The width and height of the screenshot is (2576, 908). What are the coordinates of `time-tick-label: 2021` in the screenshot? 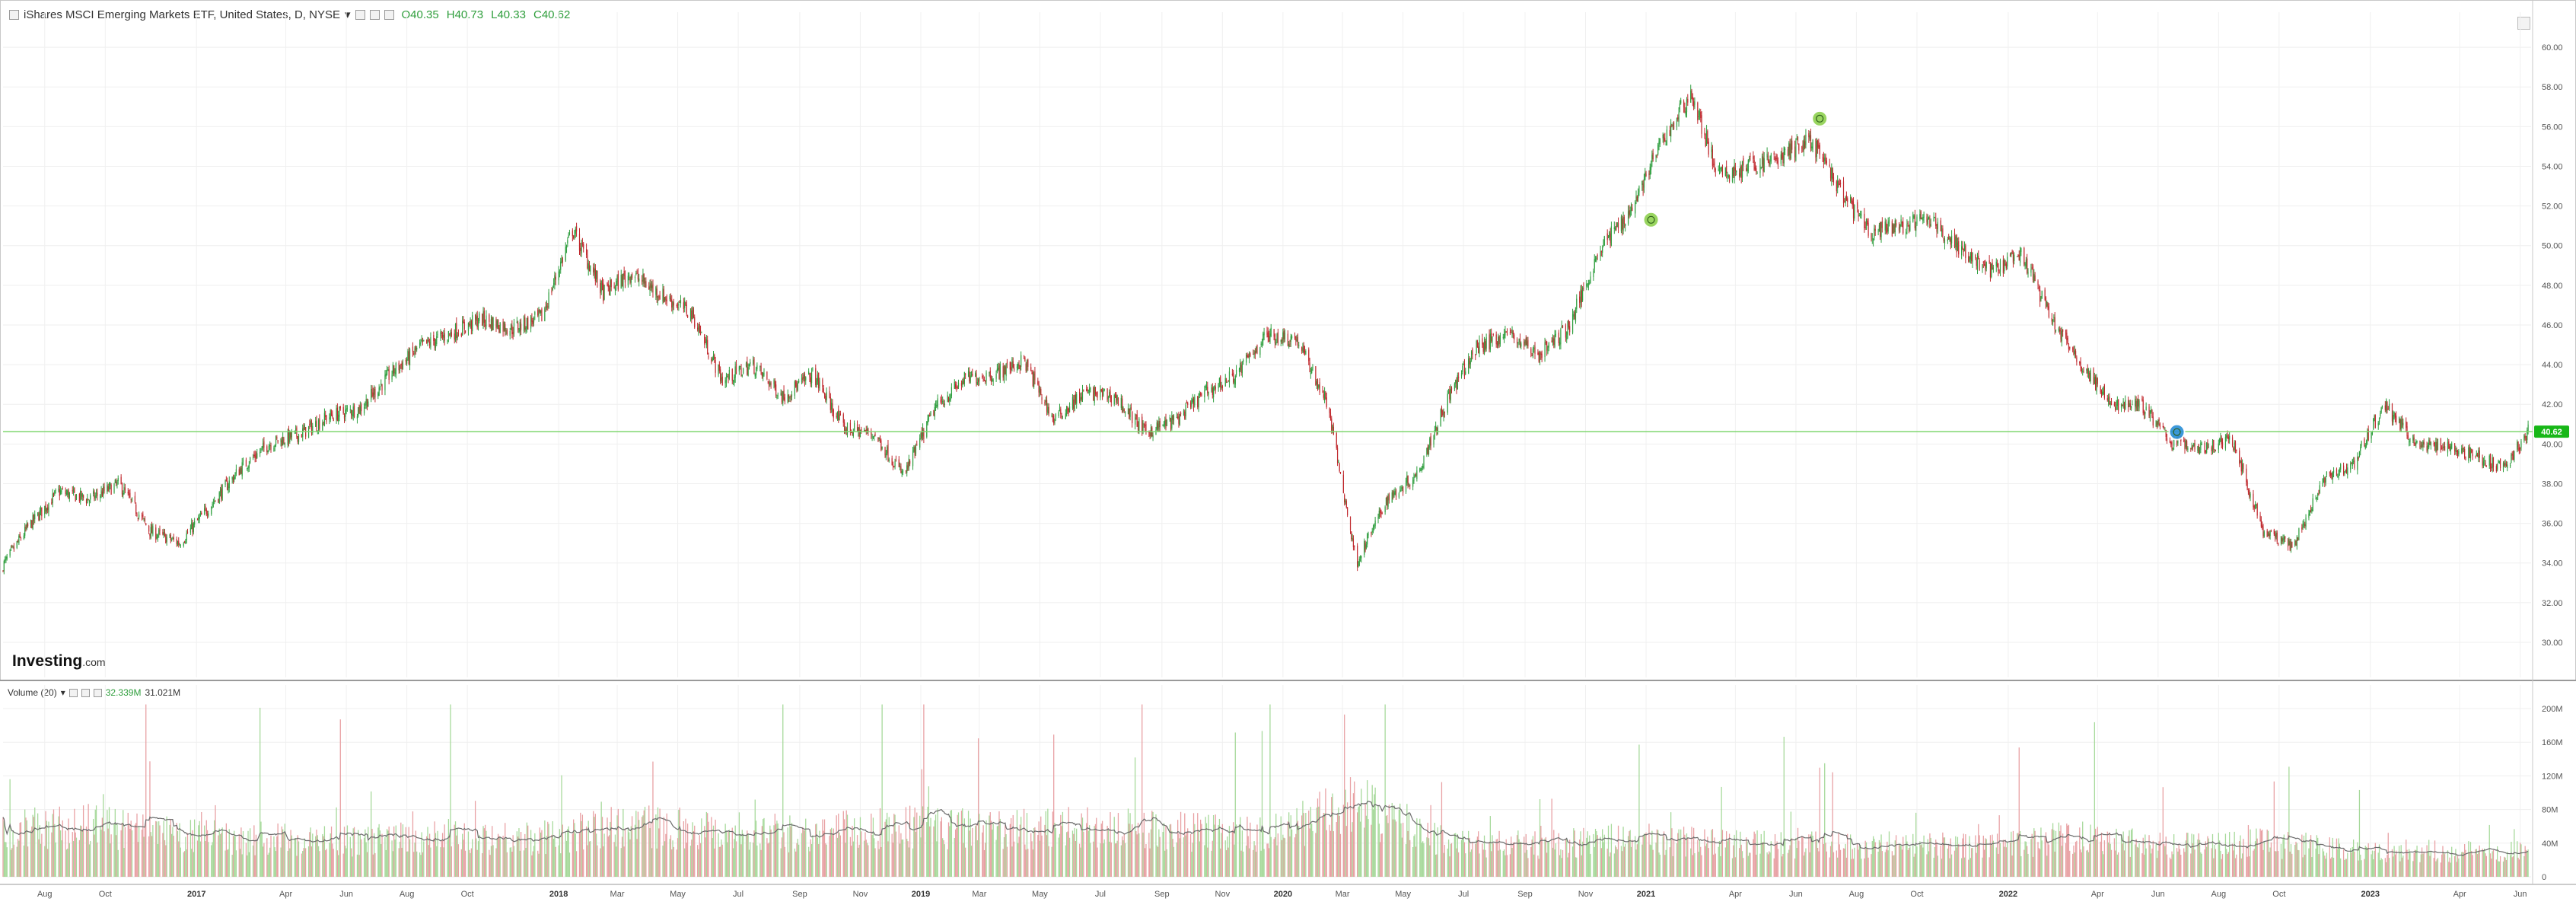 It's located at (1646, 894).